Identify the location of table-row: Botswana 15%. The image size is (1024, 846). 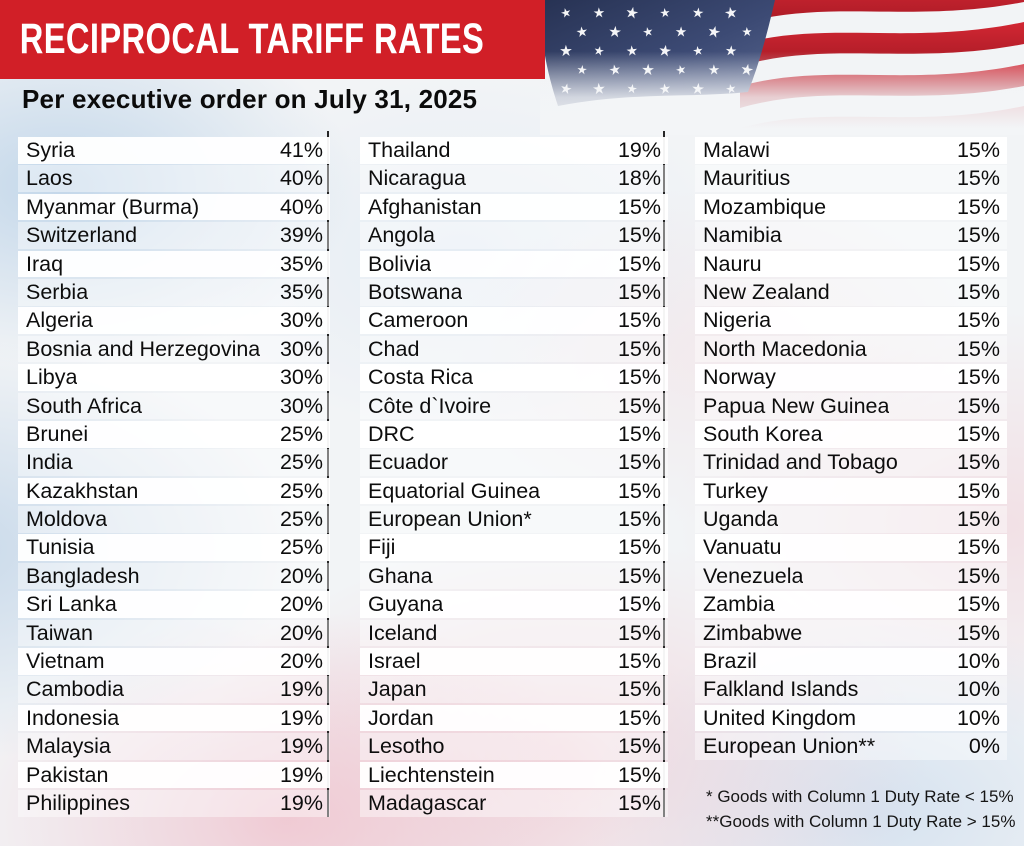
(514, 292).